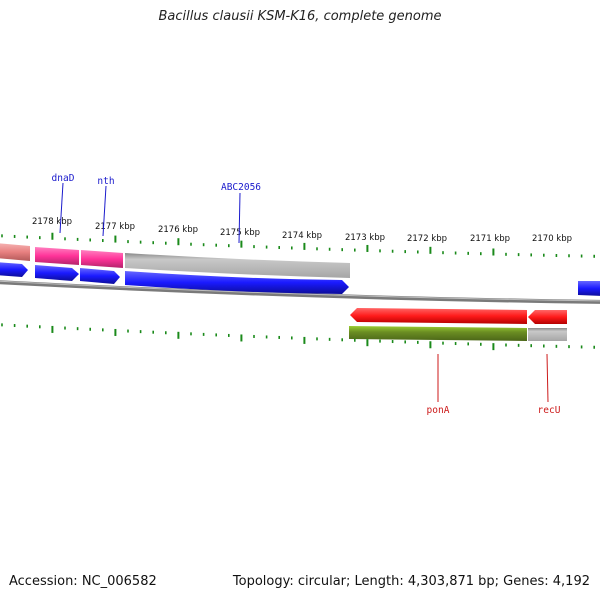 This screenshot has height=600, width=600. What do you see at coordinates (298, 337) in the screenshot?
I see `scale-ticks-reverse` at bounding box center [298, 337].